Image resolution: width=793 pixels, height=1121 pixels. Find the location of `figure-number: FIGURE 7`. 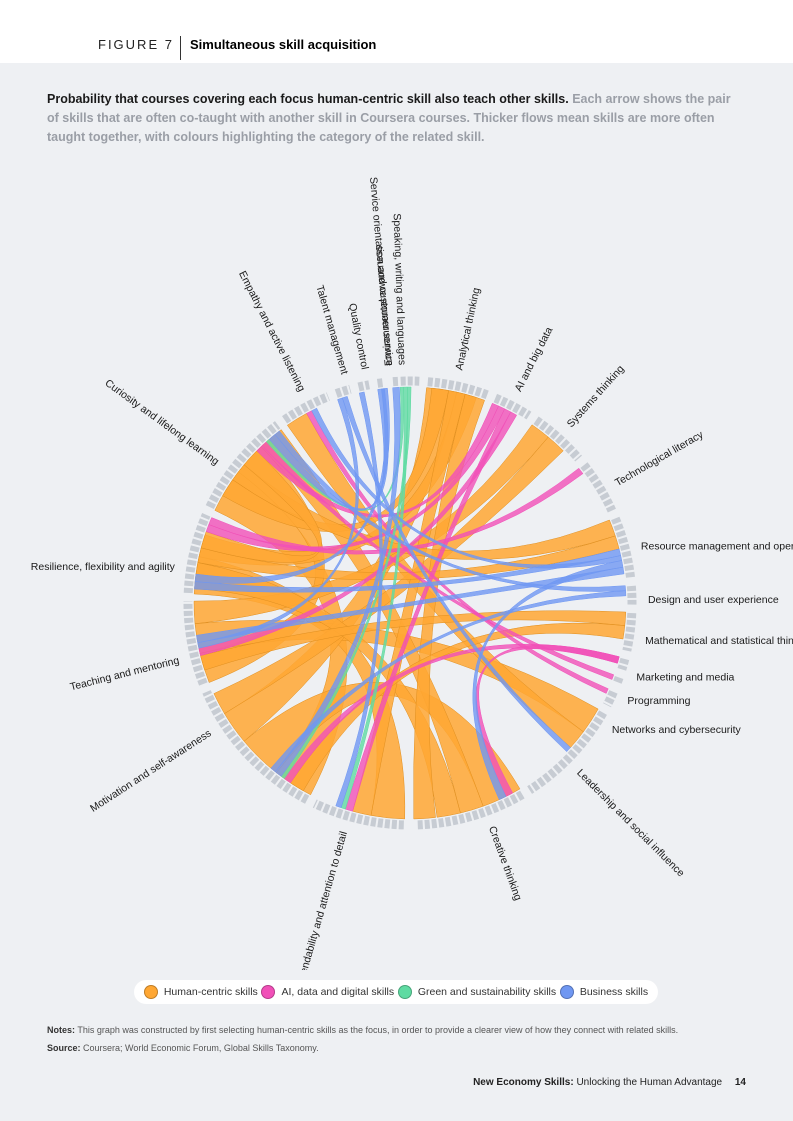

figure-number: FIGURE 7 is located at coordinates (136, 44).